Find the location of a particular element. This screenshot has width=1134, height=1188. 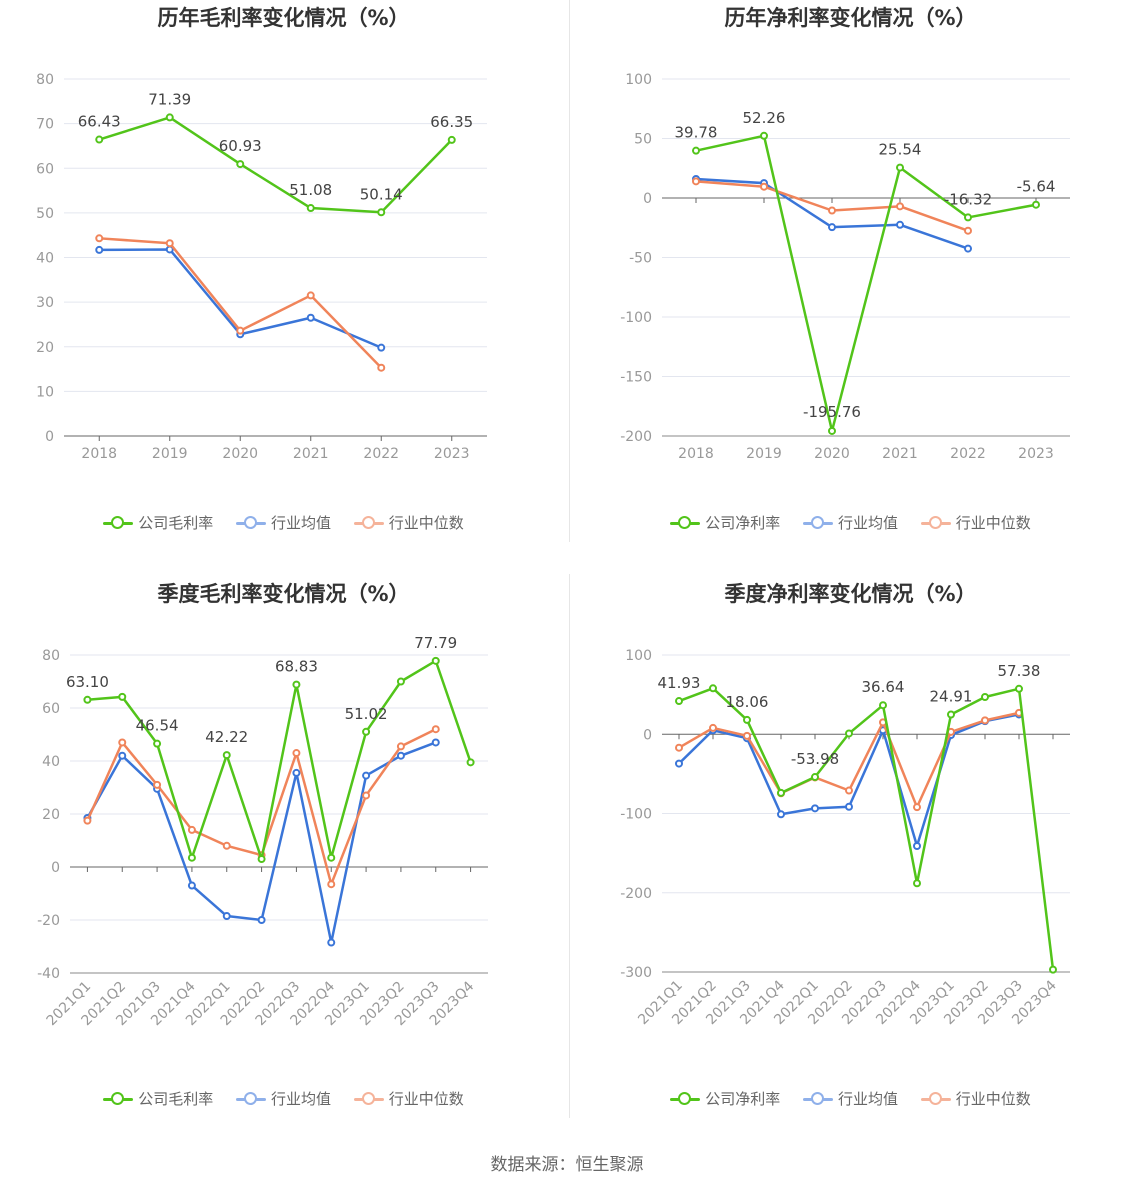

data-label: 77.79 is located at coordinates (435, 643).